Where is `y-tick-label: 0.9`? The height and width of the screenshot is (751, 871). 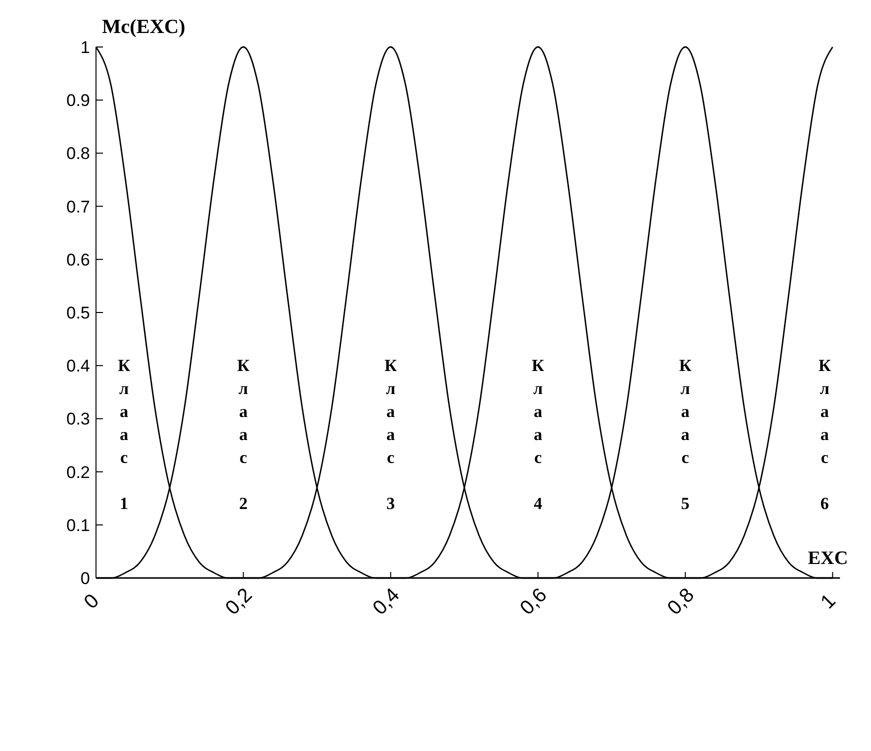 y-tick-label: 0.9 is located at coordinates (78, 100).